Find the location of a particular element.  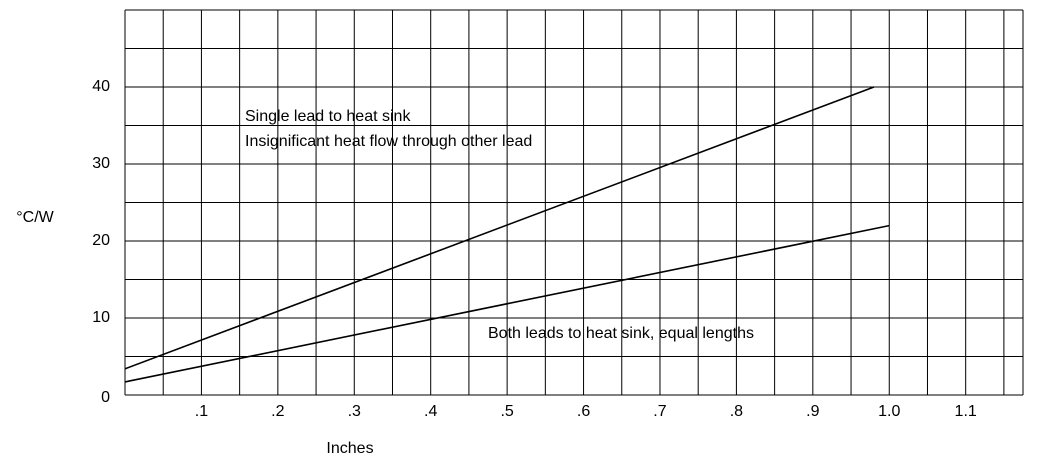

y-tick-label: 10 is located at coordinates (101, 317).